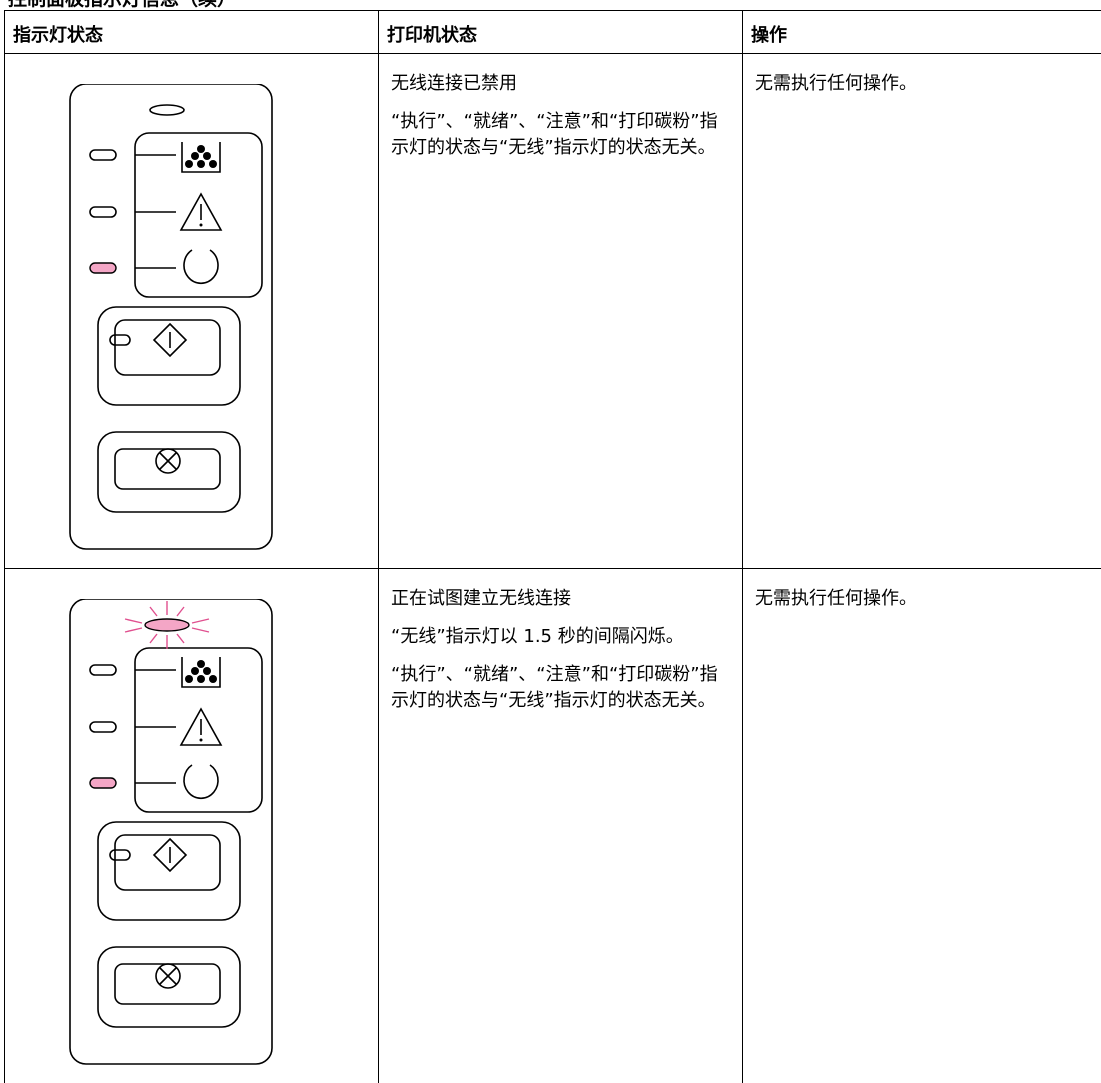 The width and height of the screenshot is (1101, 1083). Describe the element at coordinates (537, 636) in the screenshot. I see `paragraph: “无线”指示灯以 1.5 秒的间隔闪烁。` at that location.